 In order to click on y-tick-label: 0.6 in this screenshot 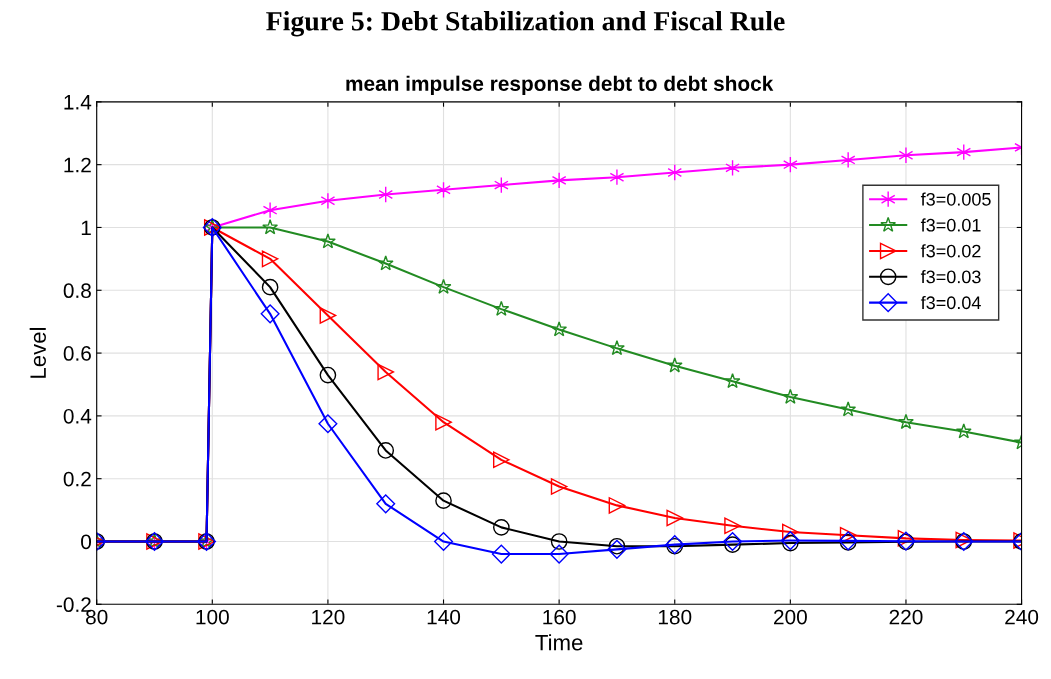, I will do `click(77, 353)`.